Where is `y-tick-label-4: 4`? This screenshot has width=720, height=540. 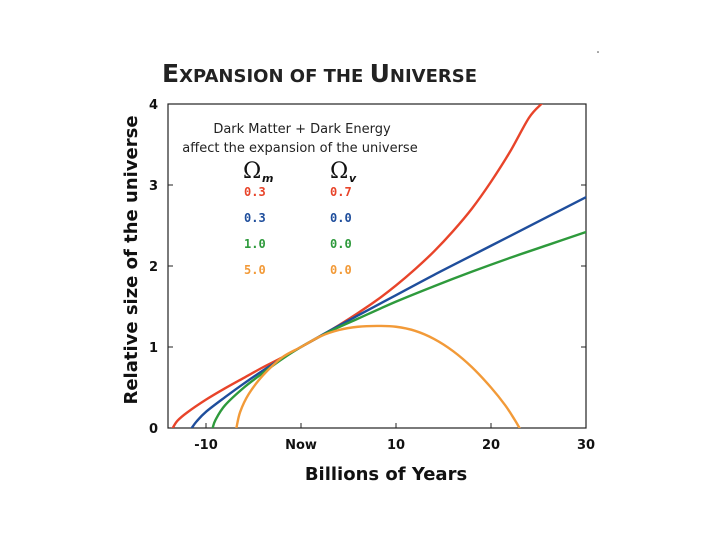 y-tick-label-4: 4 is located at coordinates (153, 105).